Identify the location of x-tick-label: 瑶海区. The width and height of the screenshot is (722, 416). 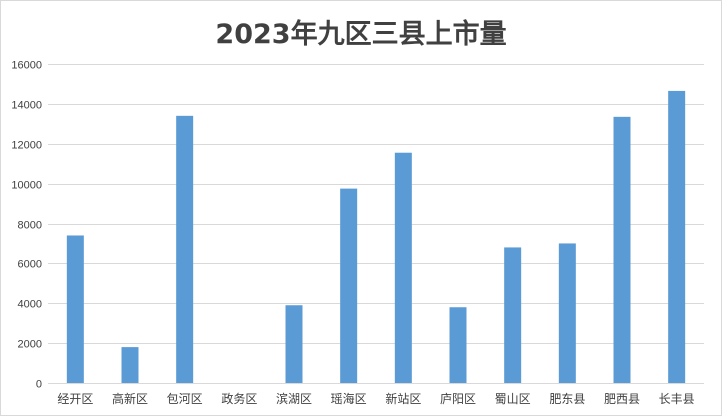
(349, 398).